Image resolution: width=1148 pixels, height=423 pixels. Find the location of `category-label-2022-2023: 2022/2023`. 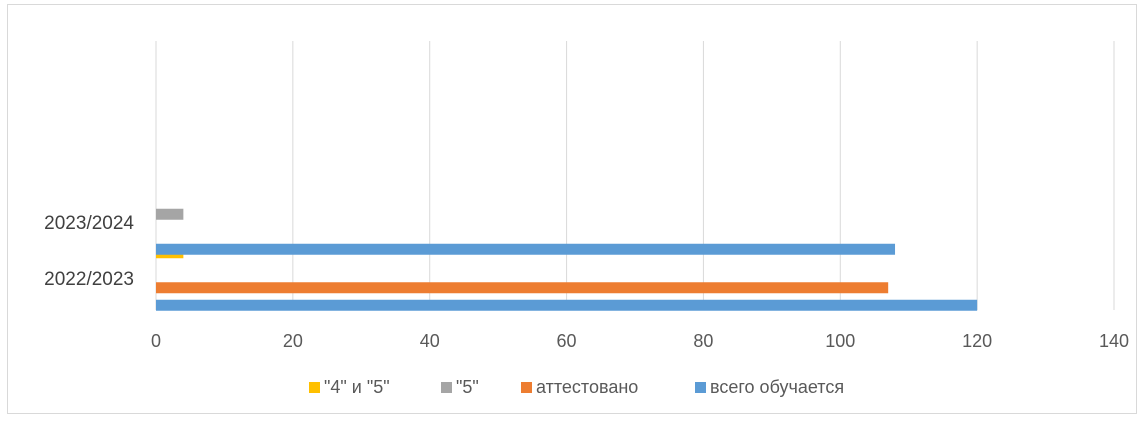

category-label-2022-2023: 2022/2023 is located at coordinates (89, 279).